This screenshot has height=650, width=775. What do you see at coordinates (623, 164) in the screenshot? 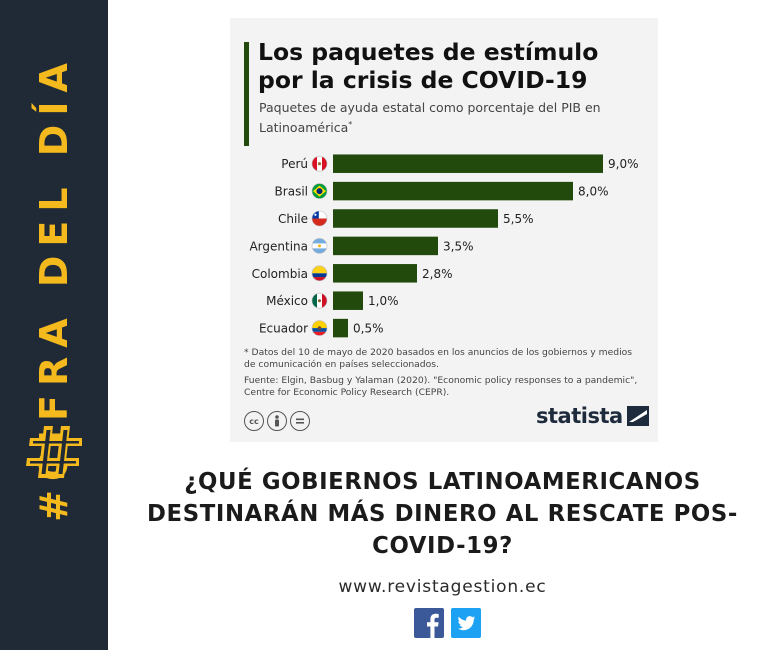
I see `value-label: 9,0%` at bounding box center [623, 164].